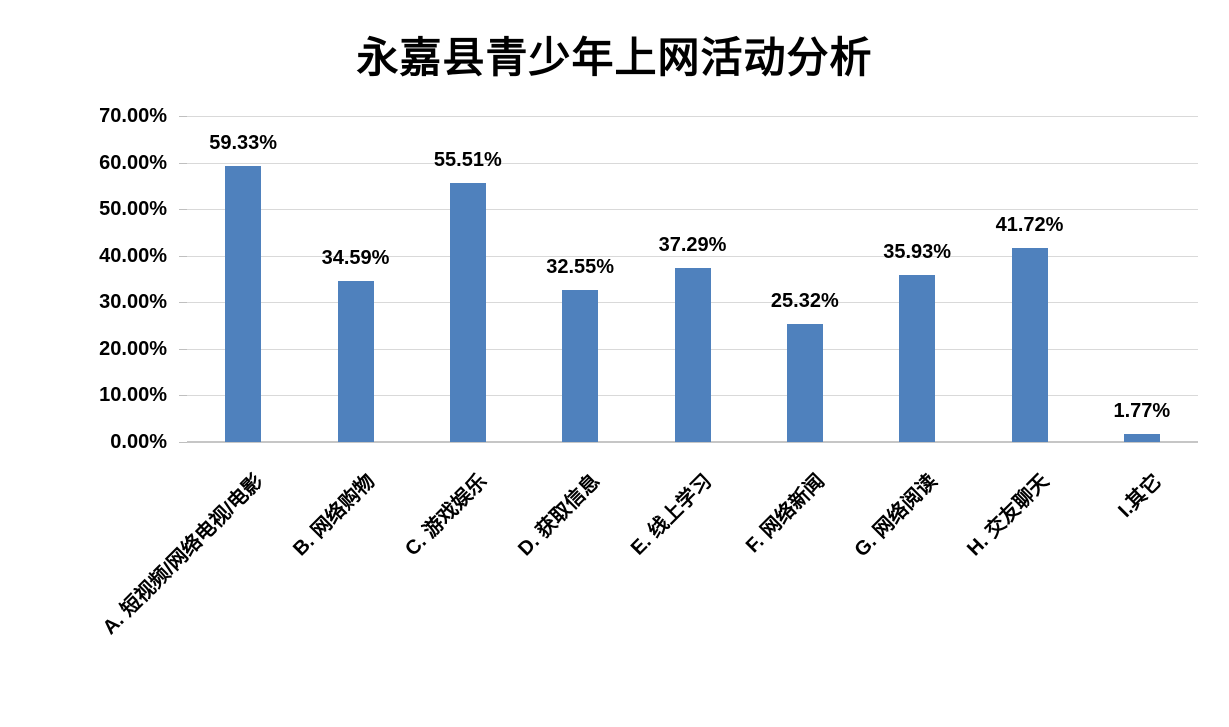 Image resolution: width=1229 pixels, height=727 pixels. Describe the element at coordinates (133, 348) in the screenshot. I see `y-tick-label: 20.00%` at that location.